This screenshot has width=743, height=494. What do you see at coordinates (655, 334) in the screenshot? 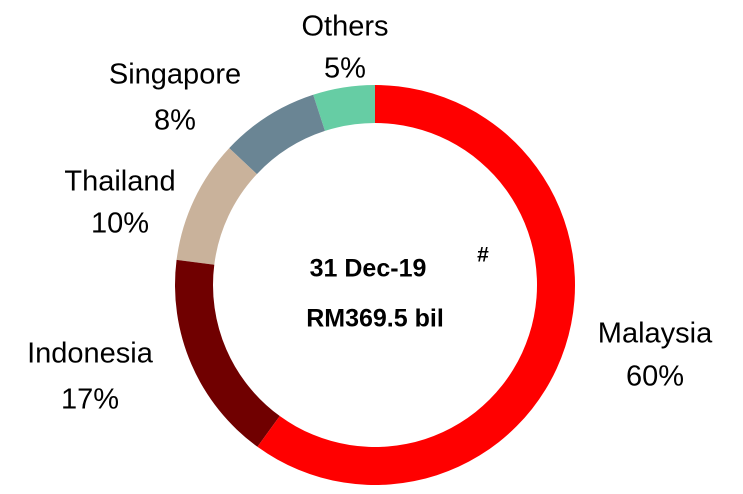
I see `slice-name: Malaysia` at bounding box center [655, 334].